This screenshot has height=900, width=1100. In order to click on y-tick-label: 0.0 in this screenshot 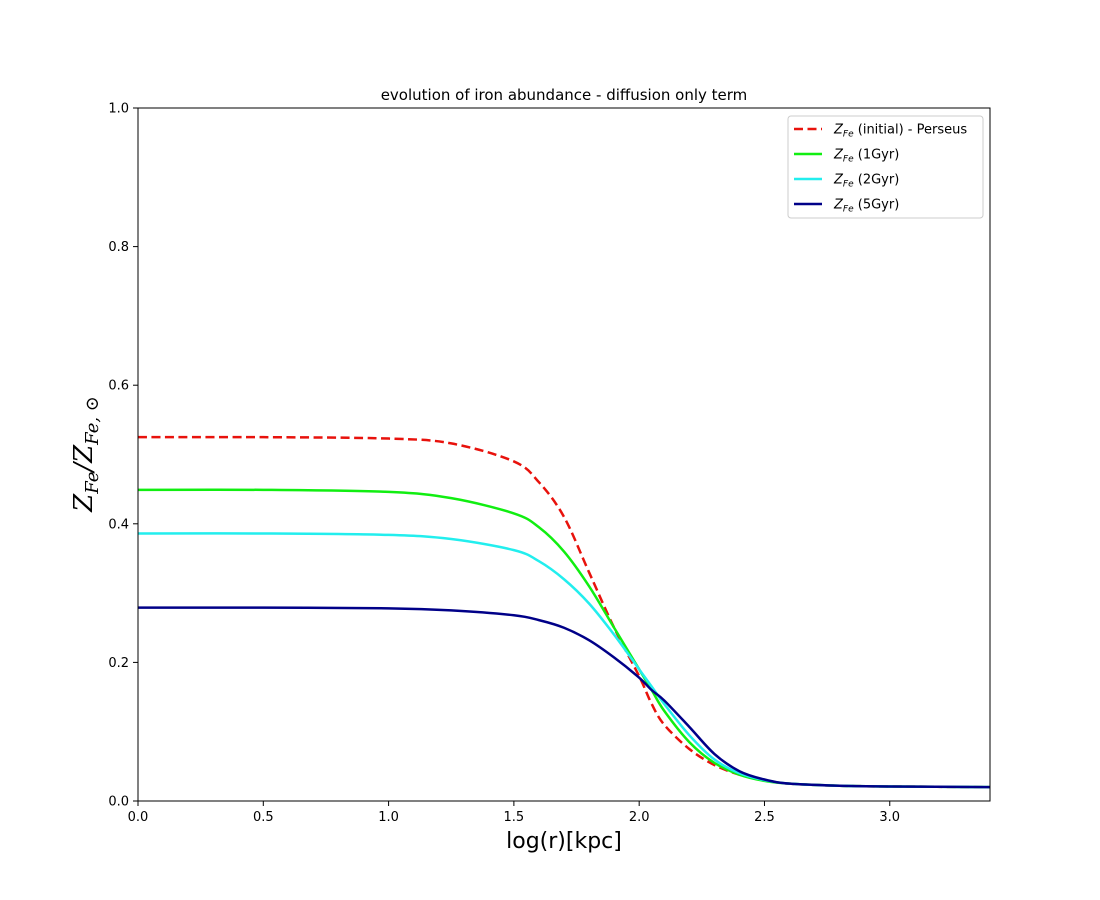, I will do `click(118, 802)`.